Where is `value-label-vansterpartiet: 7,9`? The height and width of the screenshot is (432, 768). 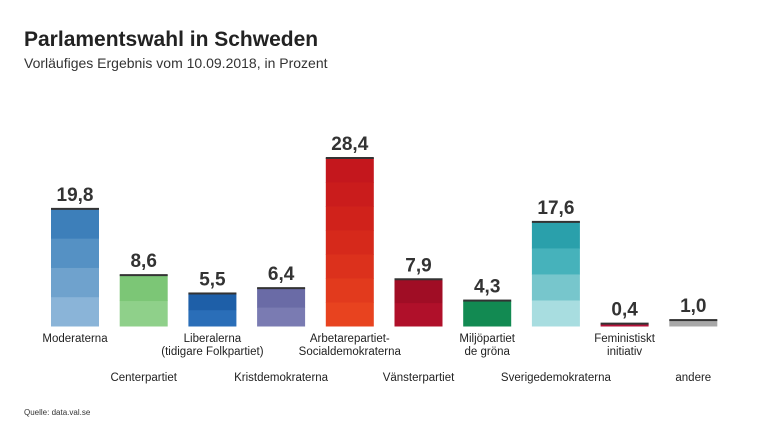
value-label-vansterpartiet: 7,9 is located at coordinates (418, 265).